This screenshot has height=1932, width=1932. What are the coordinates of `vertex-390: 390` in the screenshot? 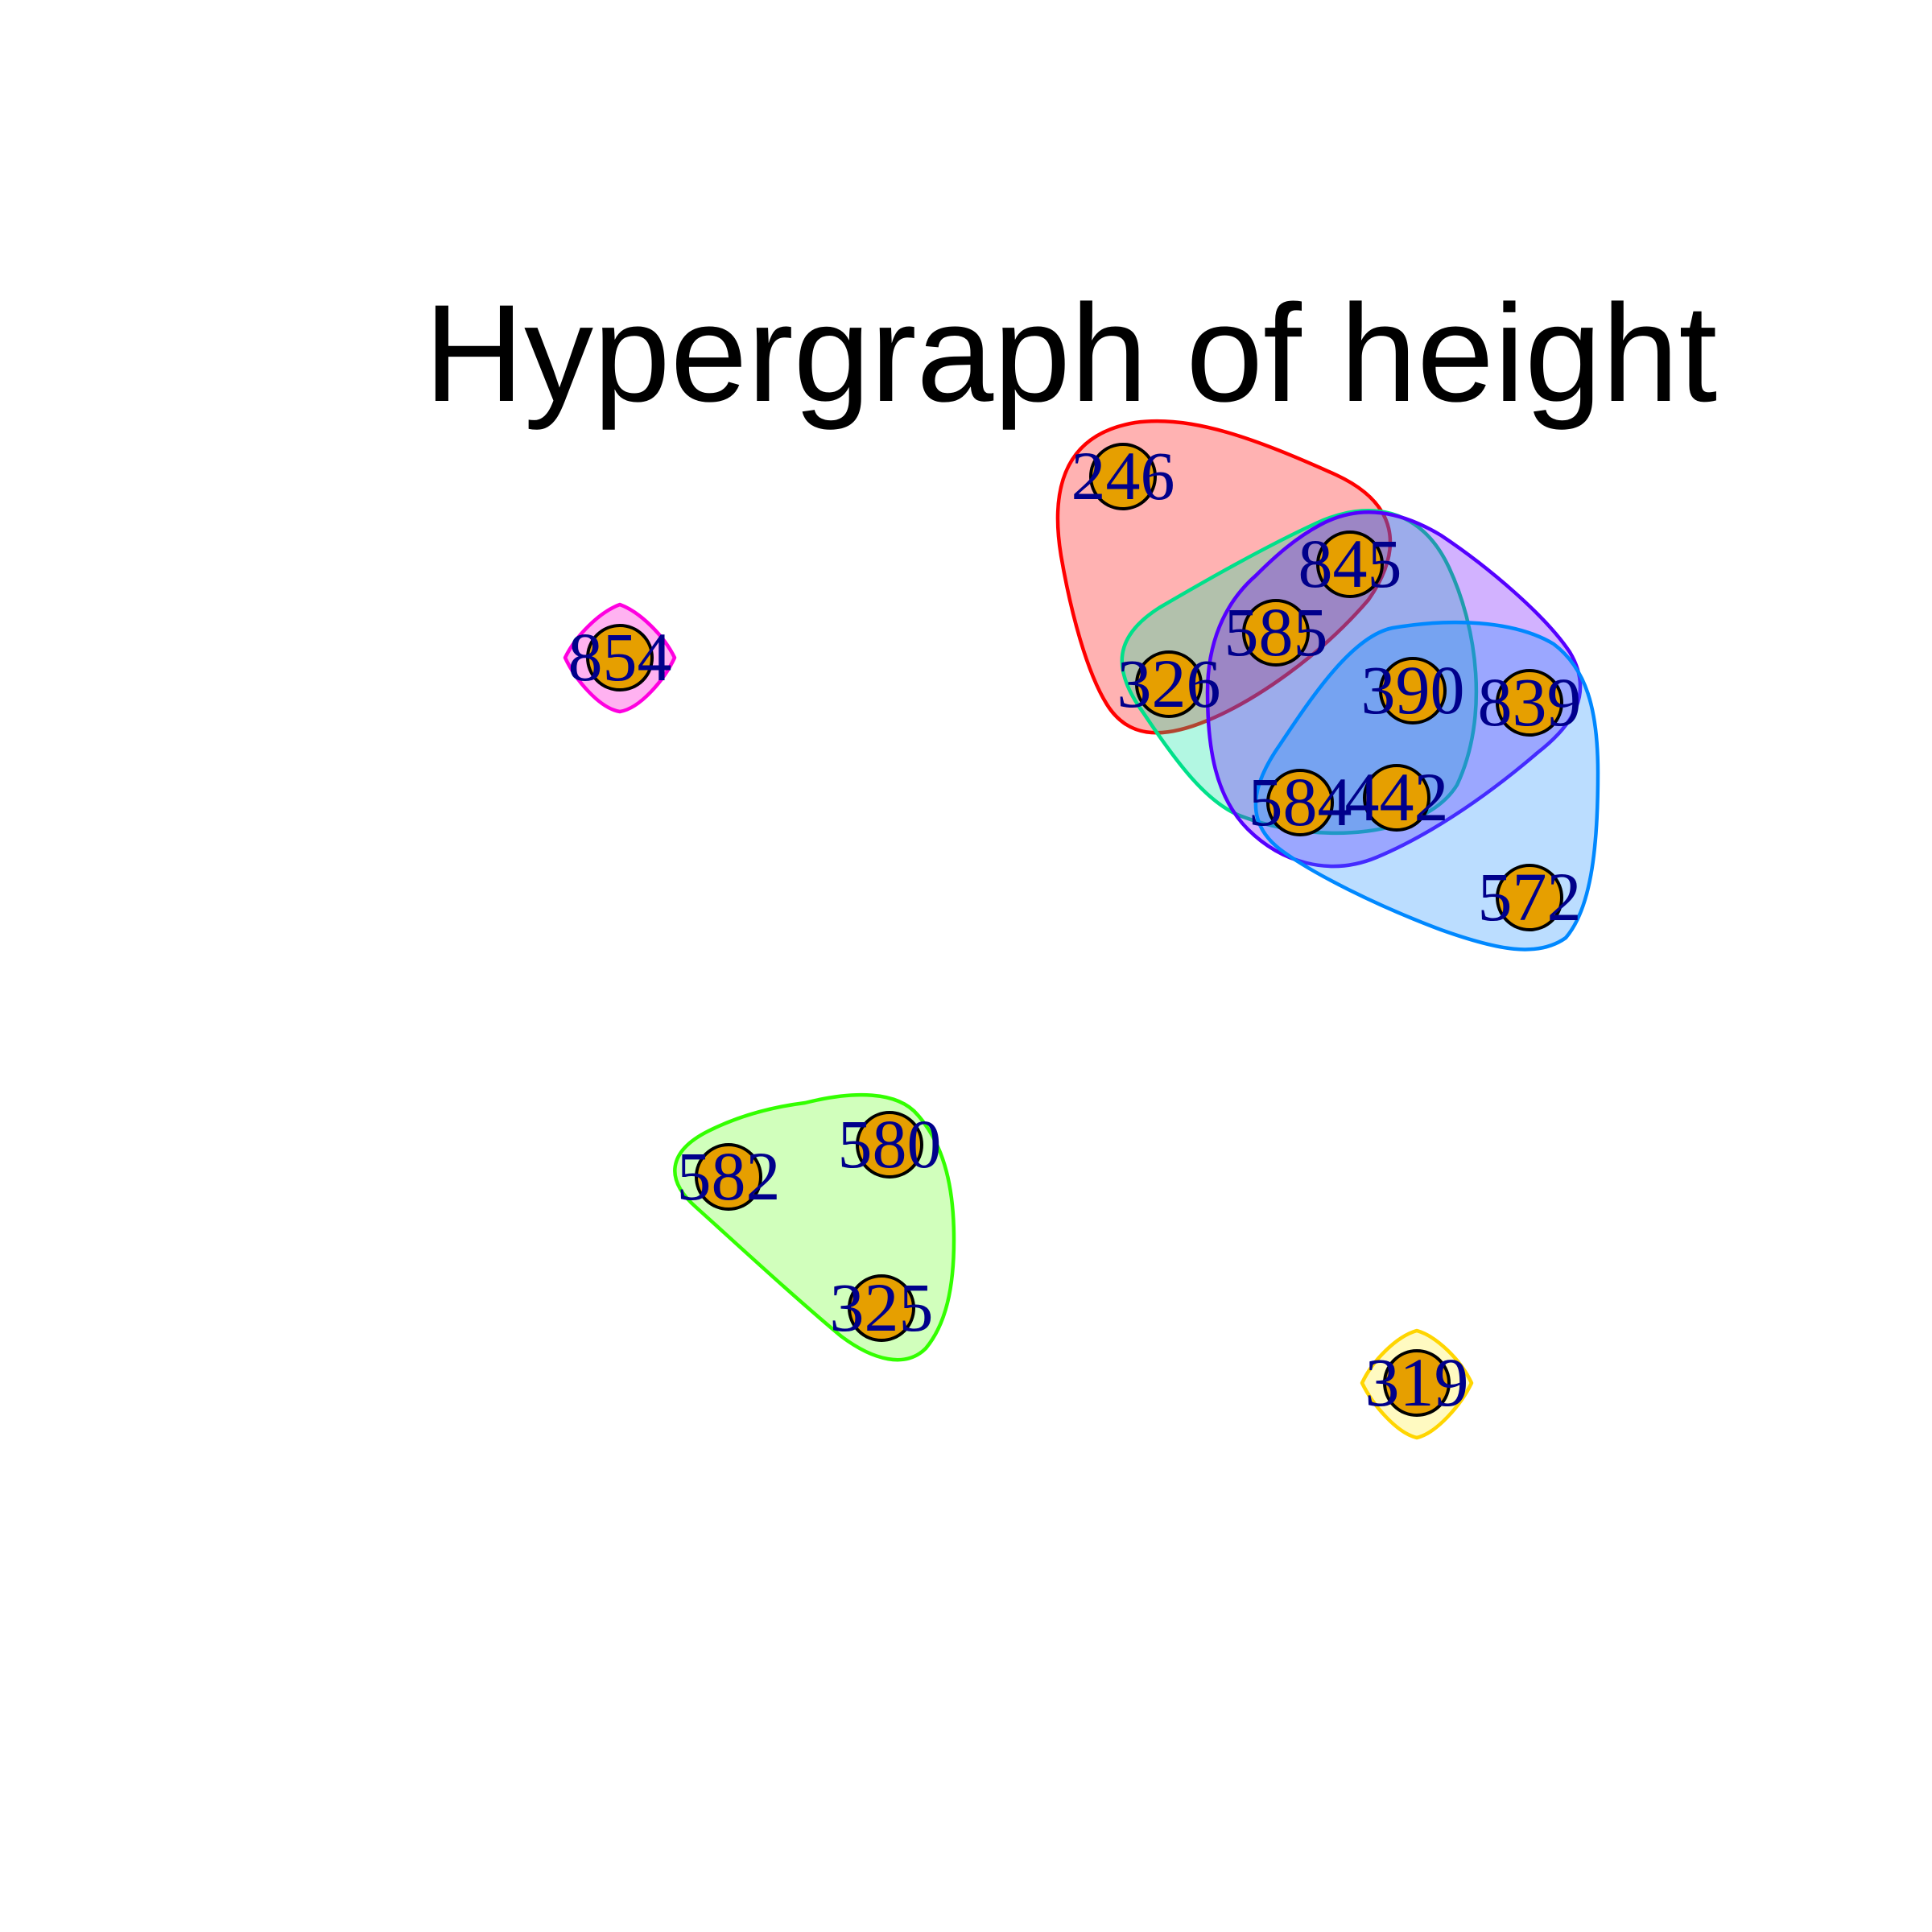 It's located at (1413, 690).